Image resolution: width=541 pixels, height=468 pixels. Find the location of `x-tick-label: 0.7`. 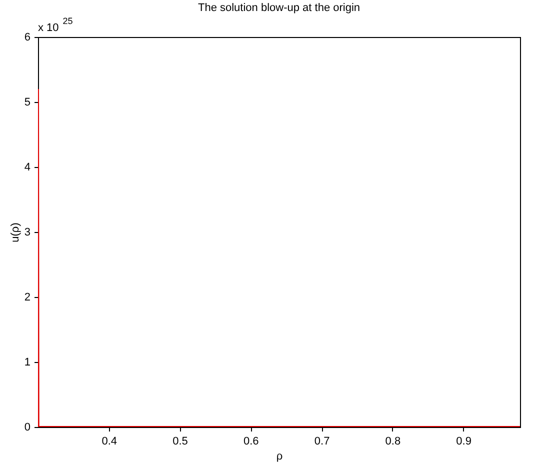

x-tick-label: 0.7 is located at coordinates (322, 442).